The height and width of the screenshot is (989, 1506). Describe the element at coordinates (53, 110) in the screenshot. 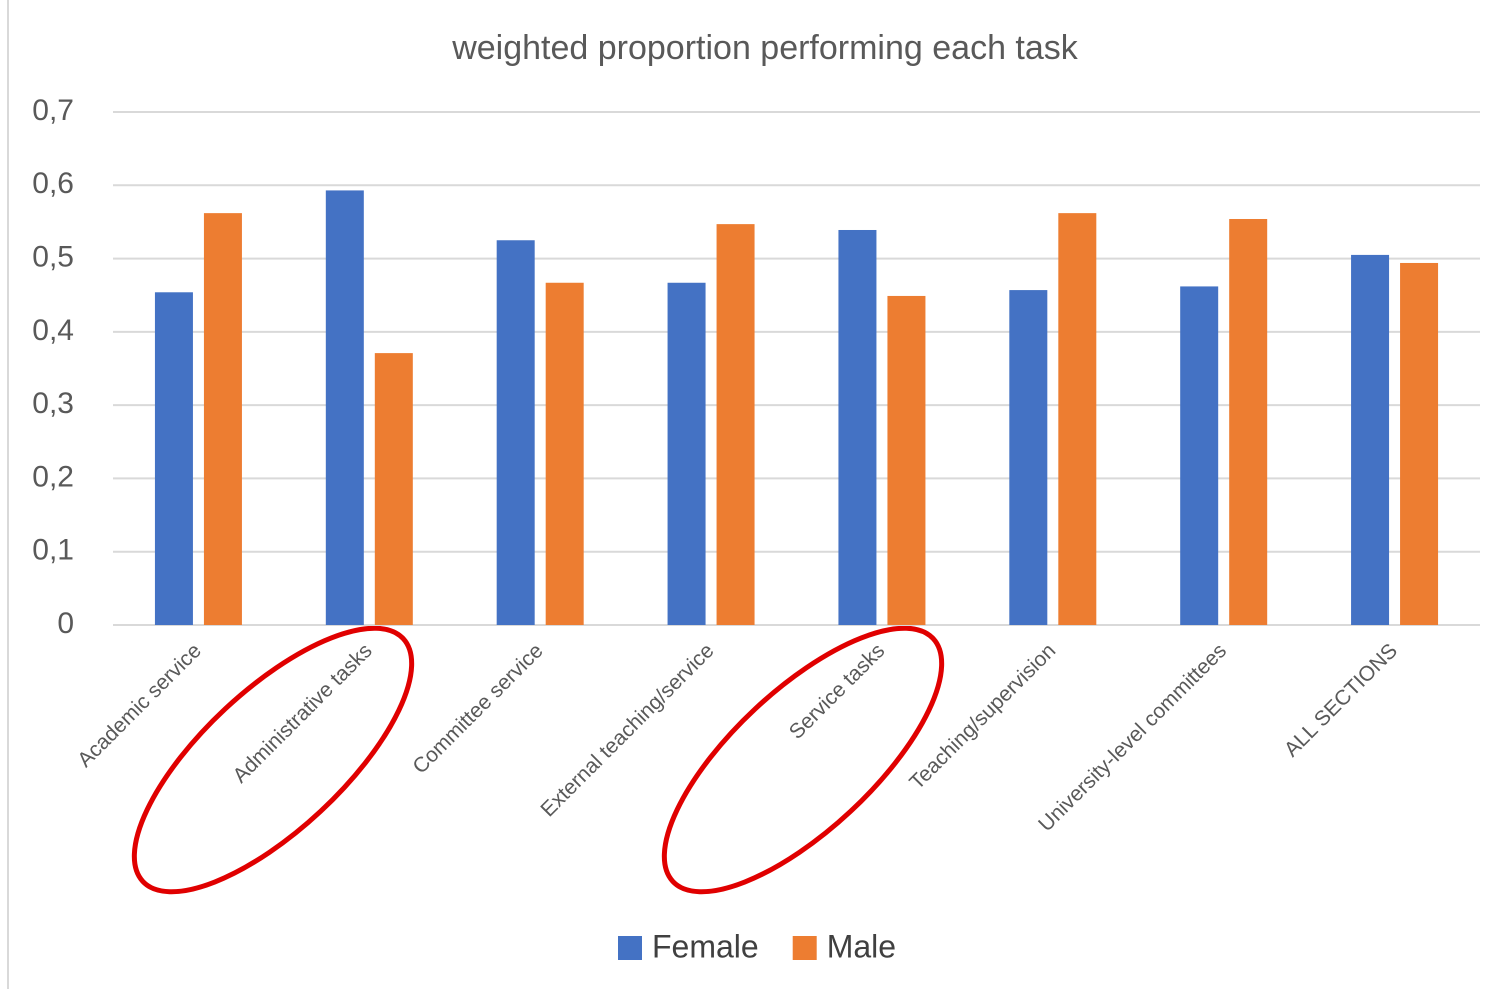

I see `y-tick-label: 0,7` at that location.